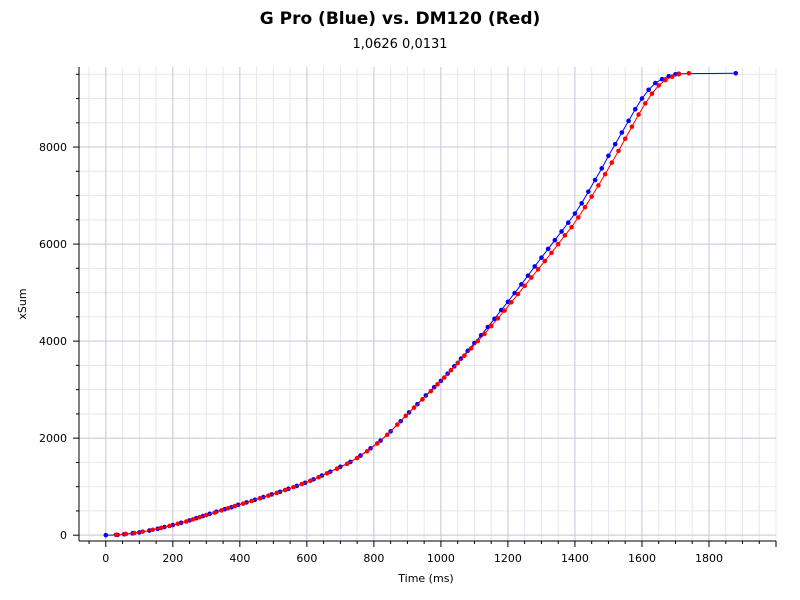 Image resolution: width=800 pixels, height=600 pixels. Describe the element at coordinates (575, 558) in the screenshot. I see `x-tick-label: 1400` at that location.